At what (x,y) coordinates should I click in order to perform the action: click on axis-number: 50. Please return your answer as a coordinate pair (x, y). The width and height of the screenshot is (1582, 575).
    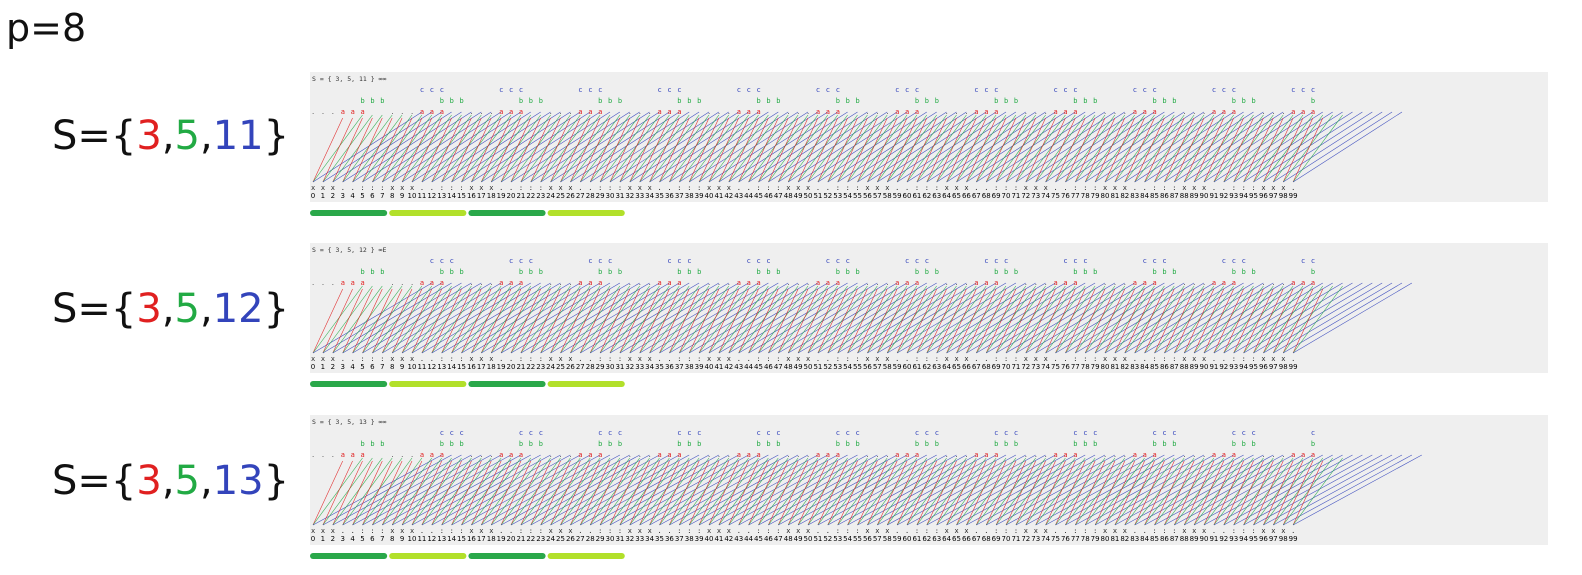
    Looking at the image, I should click on (808, 367).